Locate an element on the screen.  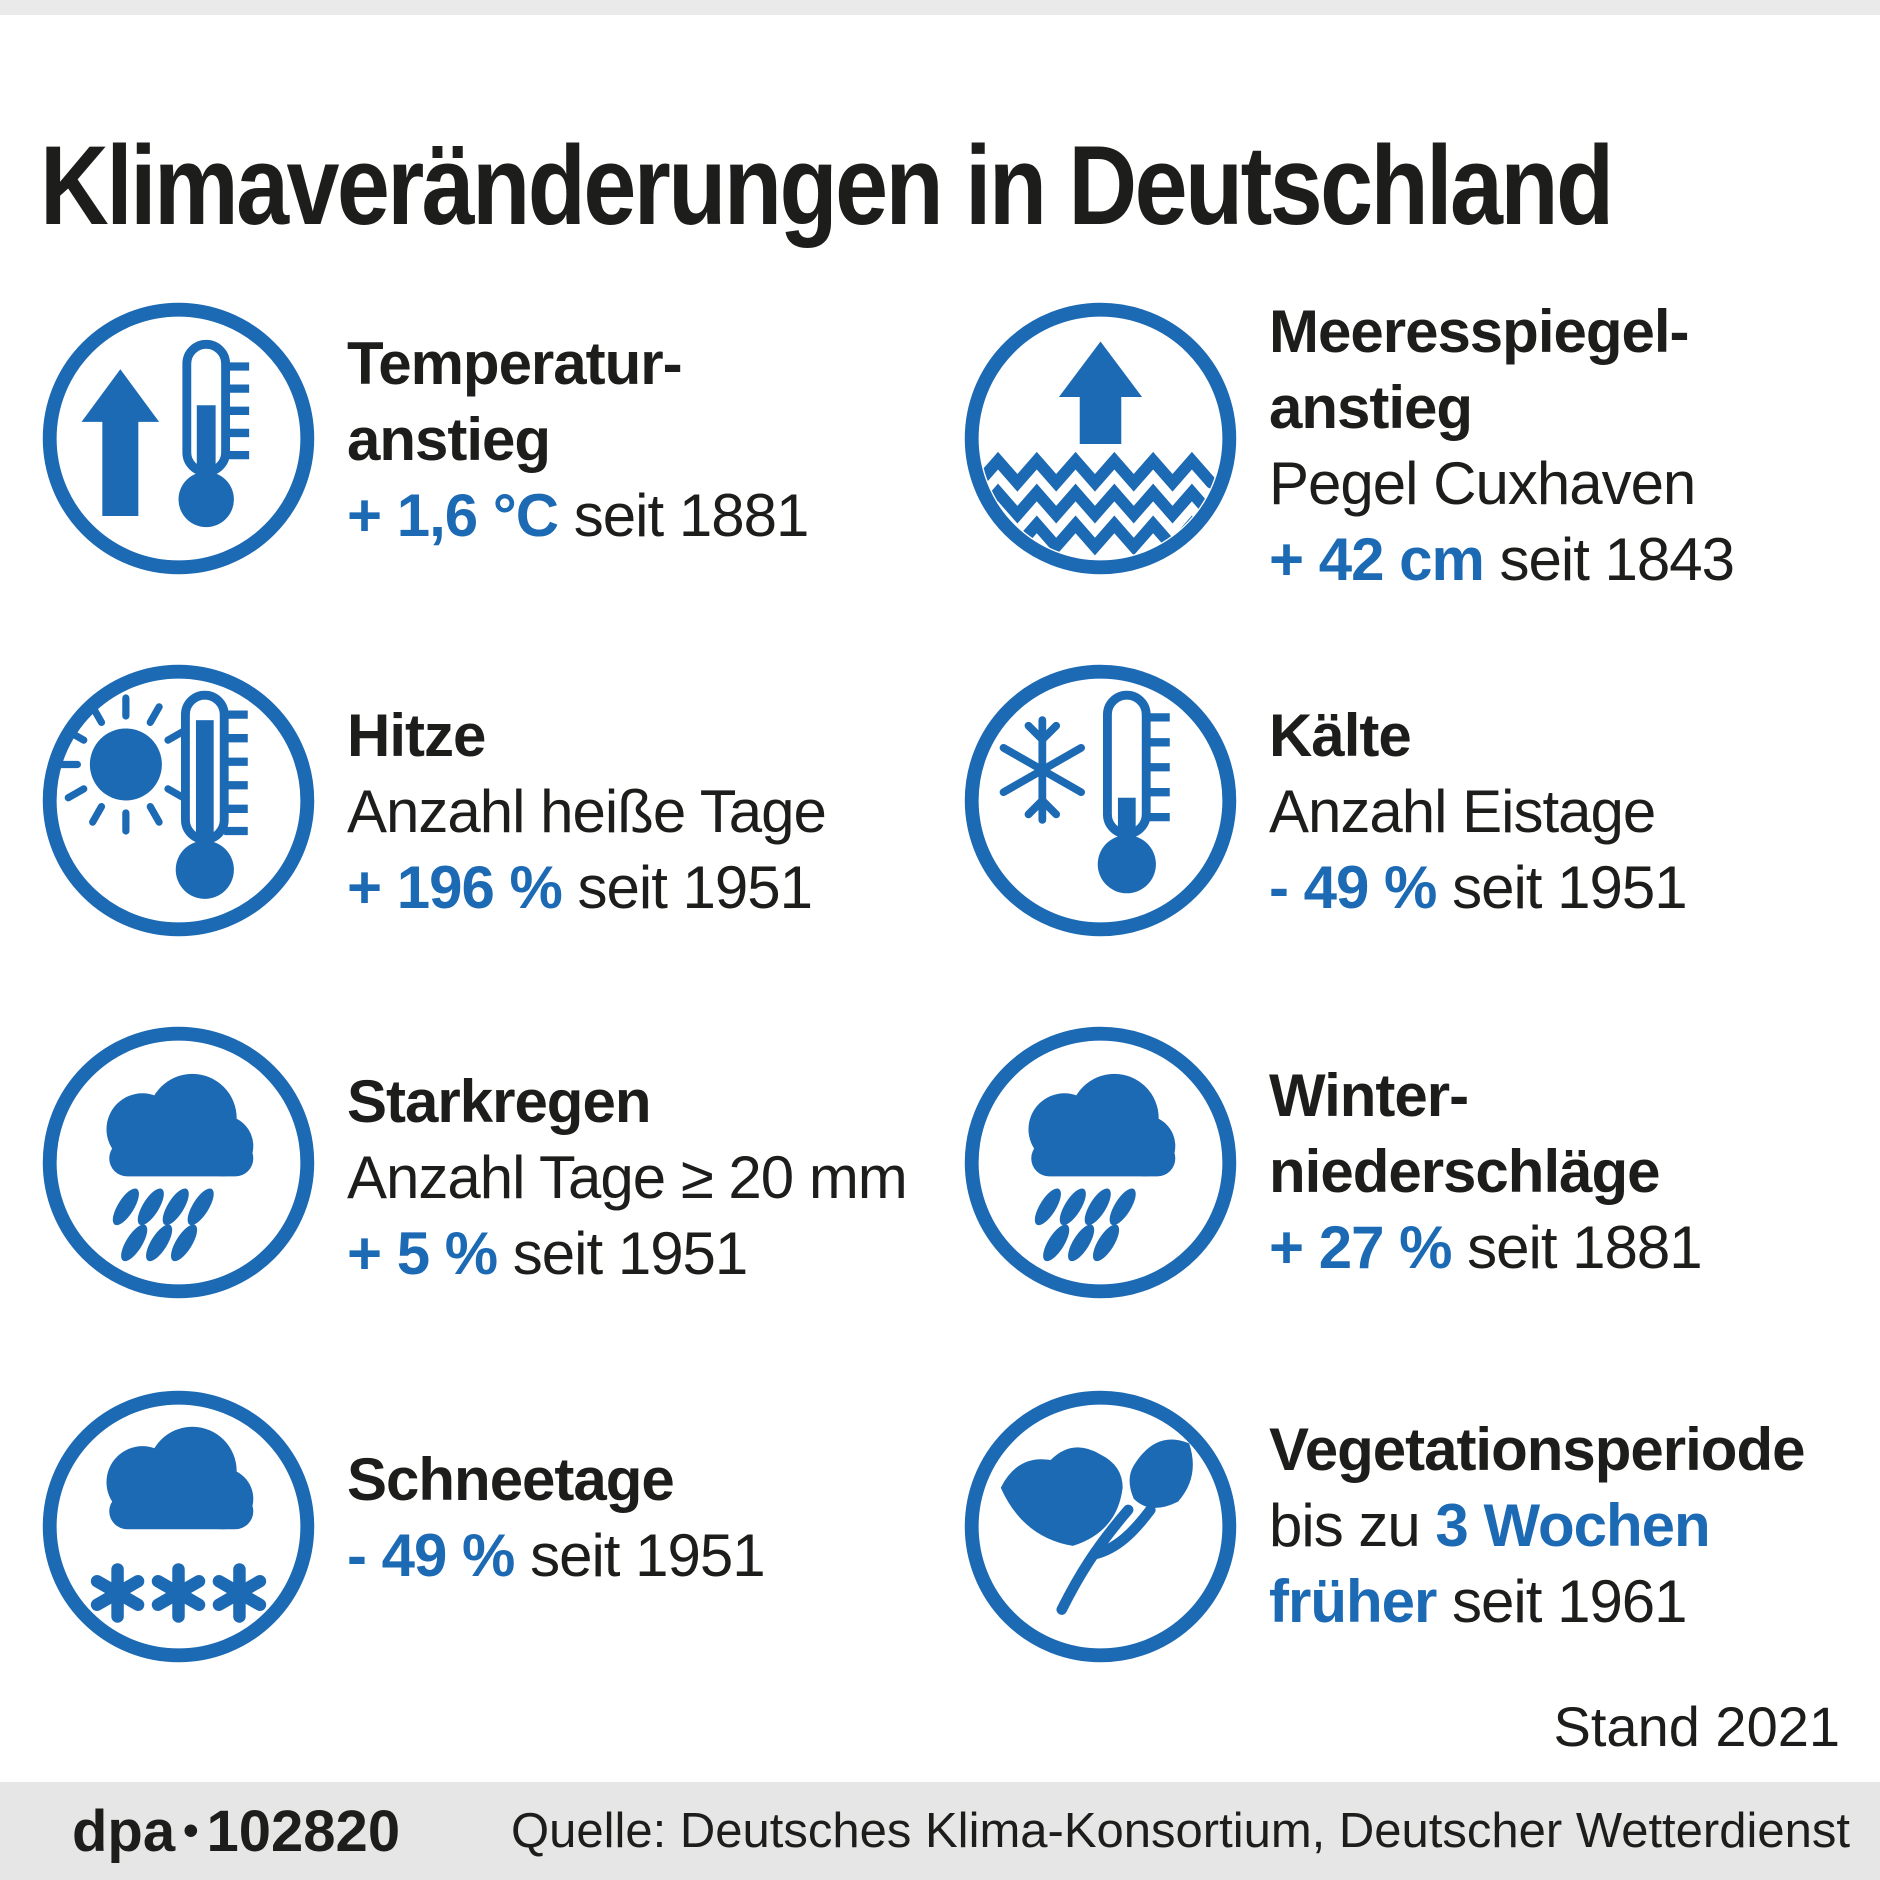
text-line: Pegel Cuxhaven is located at coordinates (1501, 484).